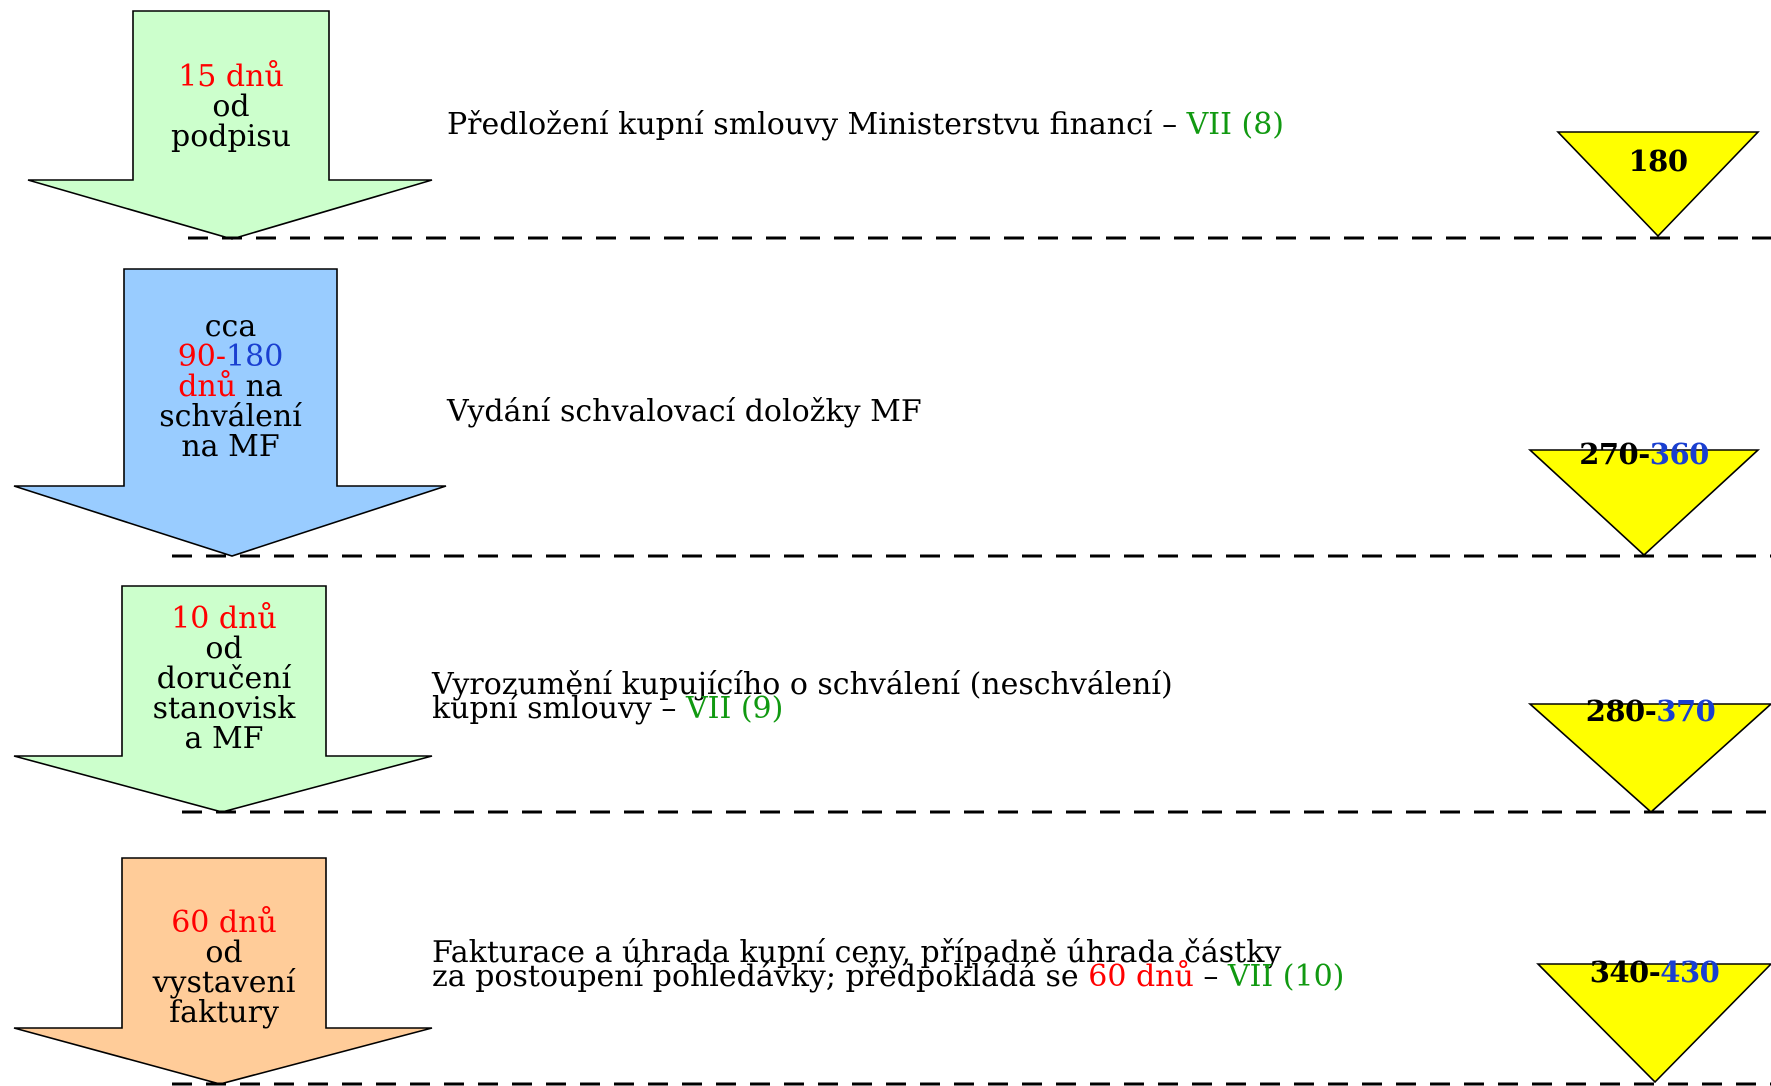  Describe the element at coordinates (255, 356) in the screenshot. I see `step-2-duration-max: 180` at that location.